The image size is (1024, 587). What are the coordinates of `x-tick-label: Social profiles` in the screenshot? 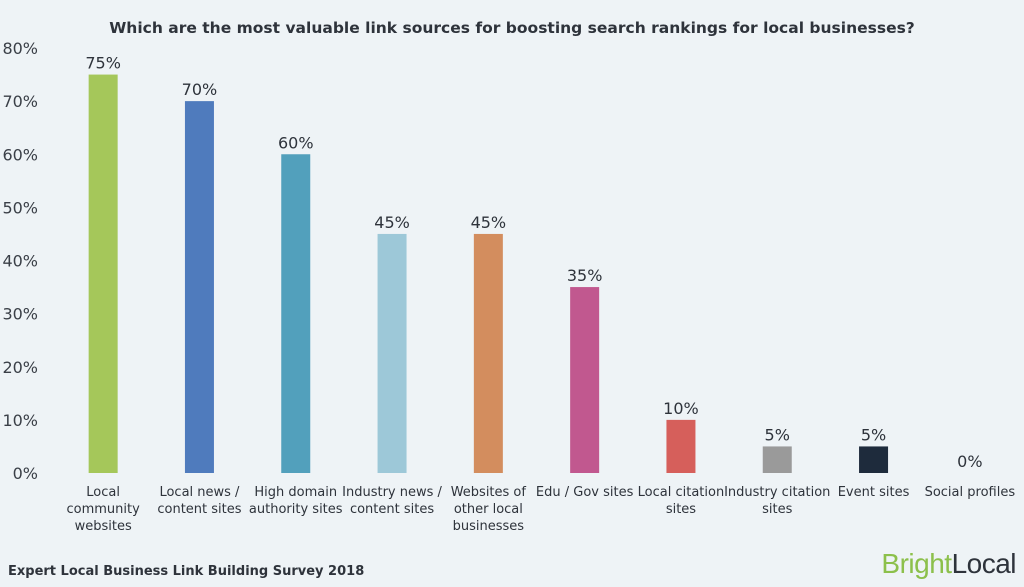 It's located at (970, 492).